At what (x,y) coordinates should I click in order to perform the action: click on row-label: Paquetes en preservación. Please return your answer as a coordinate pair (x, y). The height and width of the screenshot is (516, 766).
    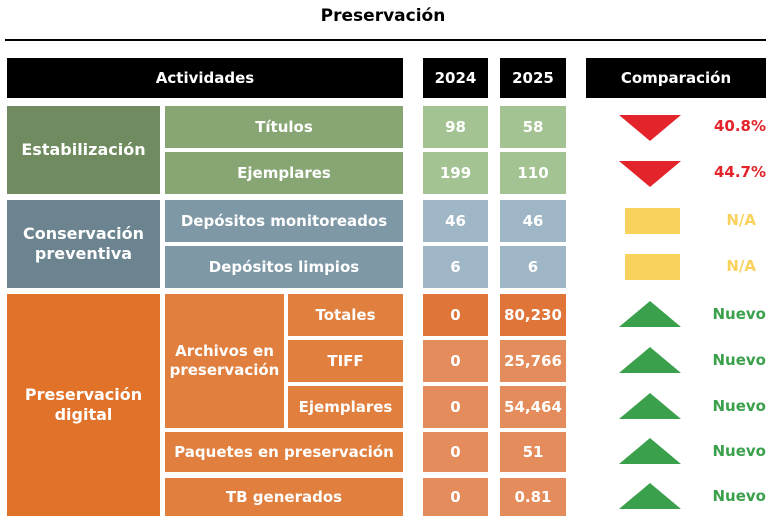
    Looking at the image, I should click on (284, 452).